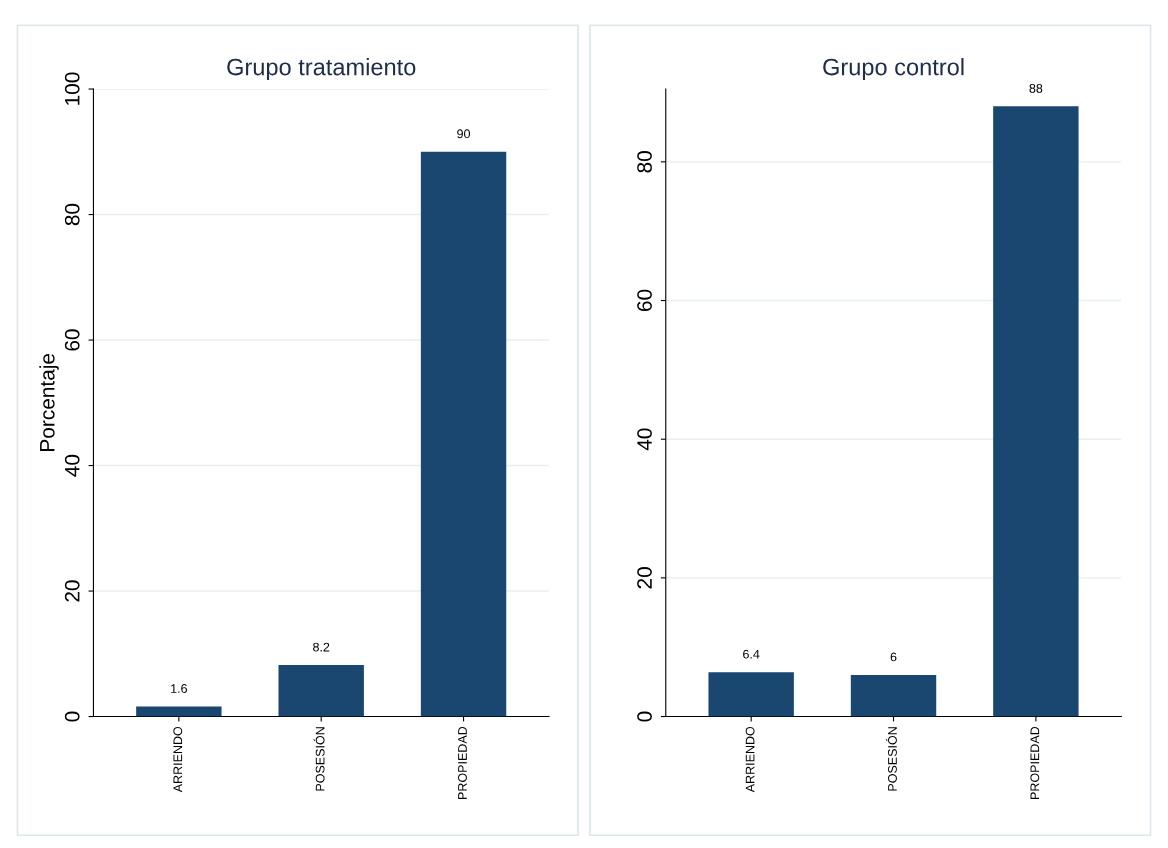 The height and width of the screenshot is (848, 1168). What do you see at coordinates (179, 688) in the screenshot?
I see `data-label: 1.6` at bounding box center [179, 688].